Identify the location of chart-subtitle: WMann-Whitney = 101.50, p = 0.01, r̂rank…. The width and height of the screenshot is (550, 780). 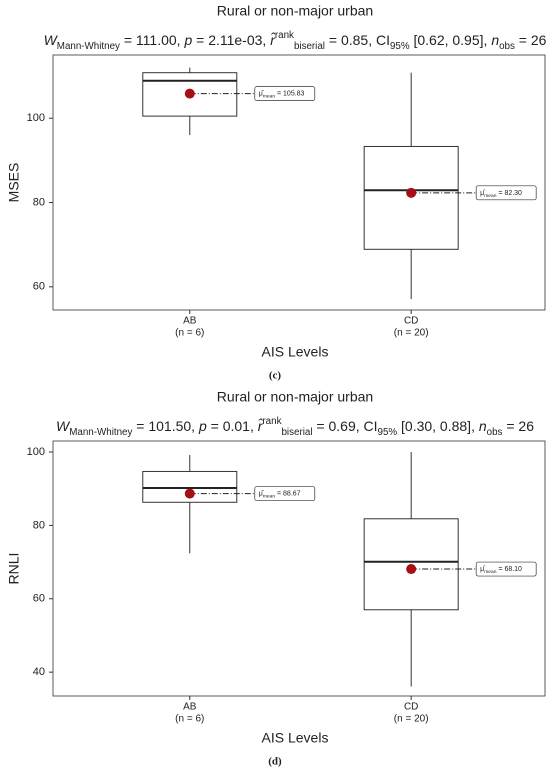
(295, 427).